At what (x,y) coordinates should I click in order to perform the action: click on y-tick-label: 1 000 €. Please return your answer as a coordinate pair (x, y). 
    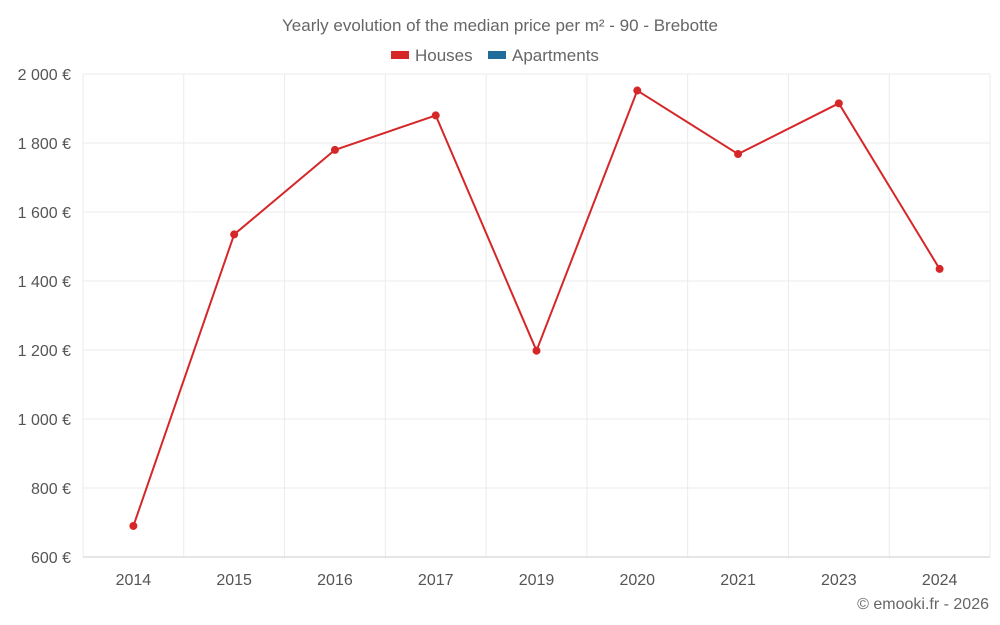
    Looking at the image, I should click on (44, 420).